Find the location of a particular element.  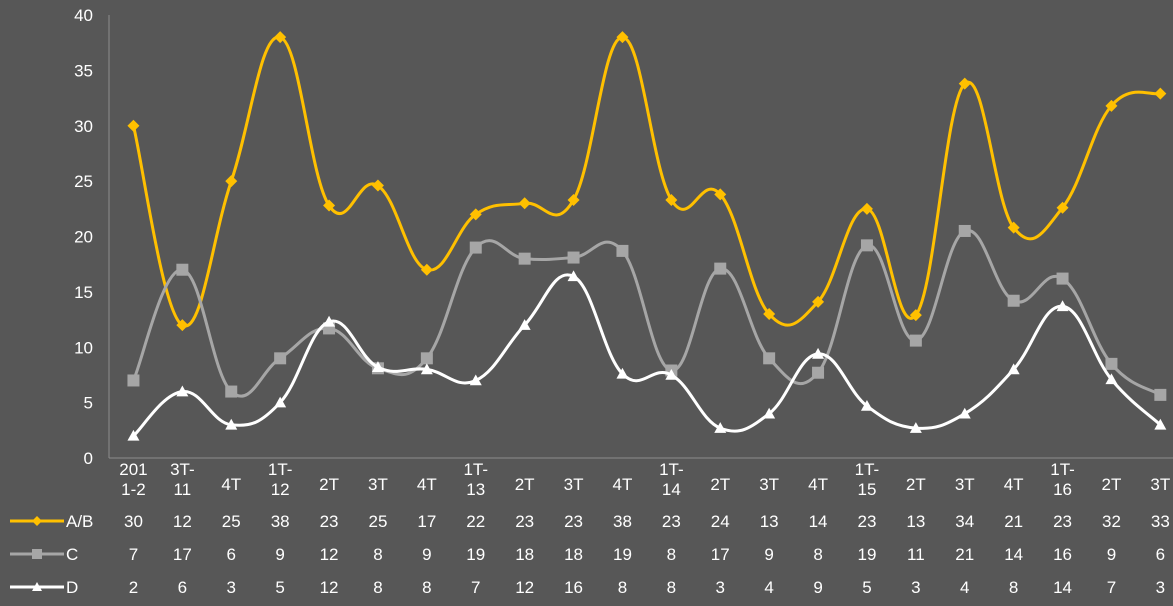

table-cell: 13 is located at coordinates (915, 521).